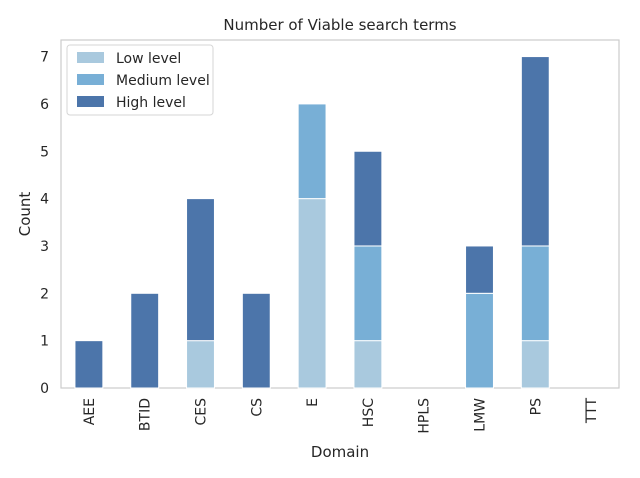 This screenshot has height=478, width=640. I want to click on x-tick-label: HSC, so click(369, 412).